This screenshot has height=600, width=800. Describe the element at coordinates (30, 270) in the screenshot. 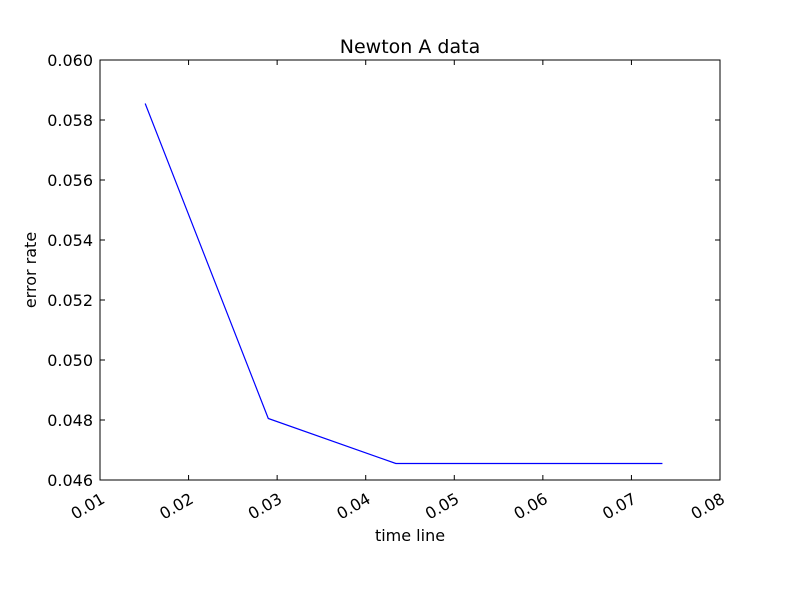

I see `y-axis-label: error rate` at that location.